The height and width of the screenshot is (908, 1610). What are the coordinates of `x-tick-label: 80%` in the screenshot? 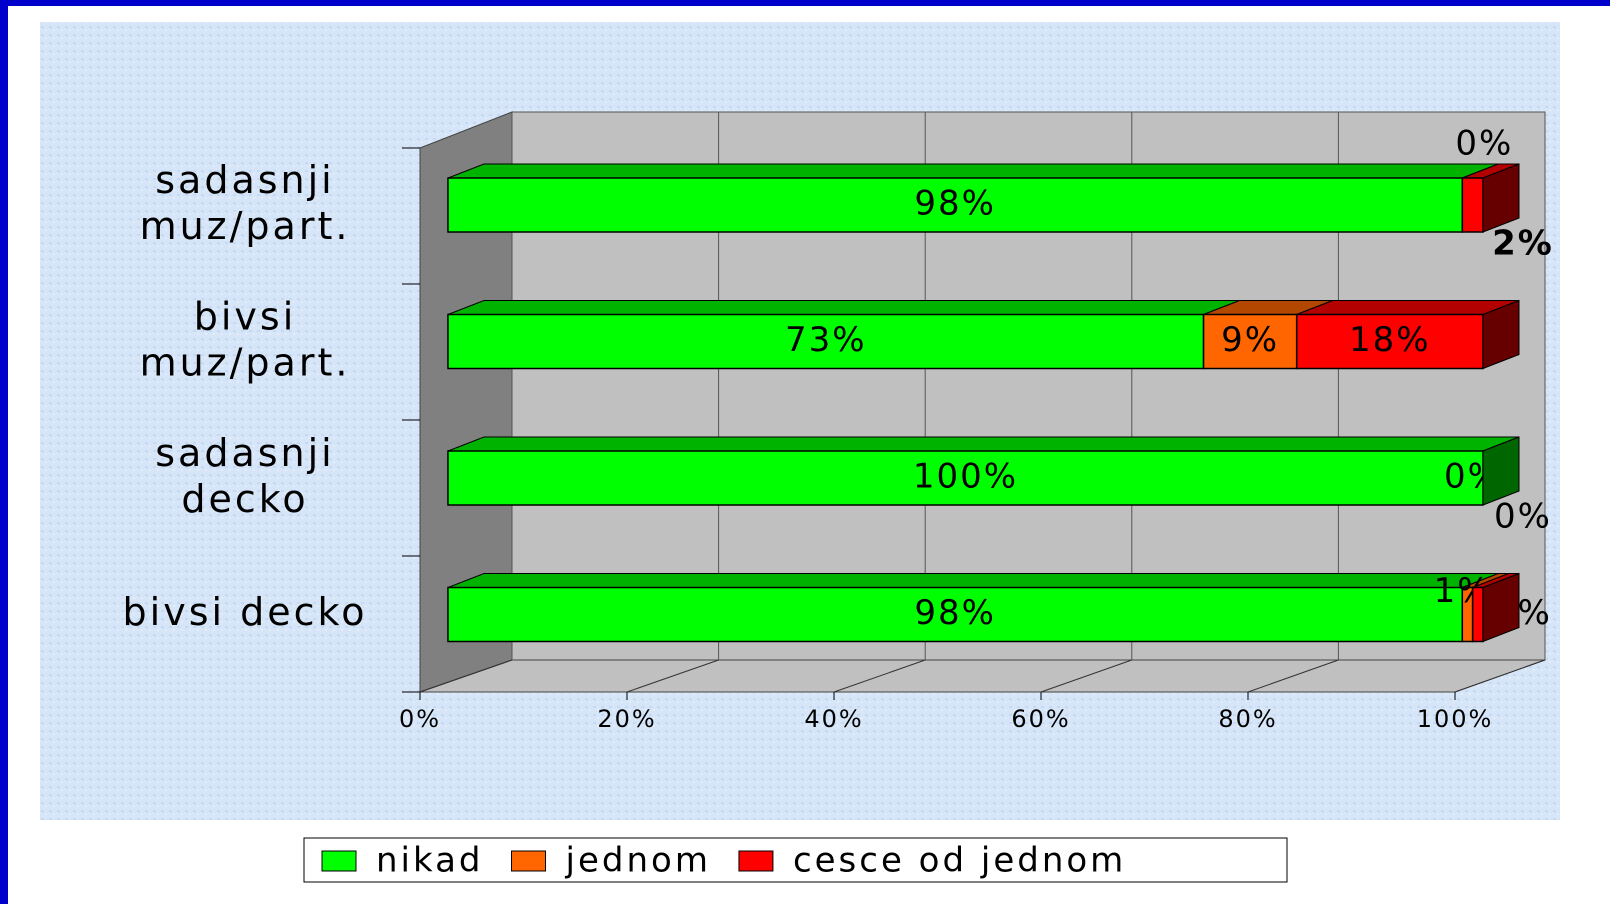 It's located at (1247, 719).